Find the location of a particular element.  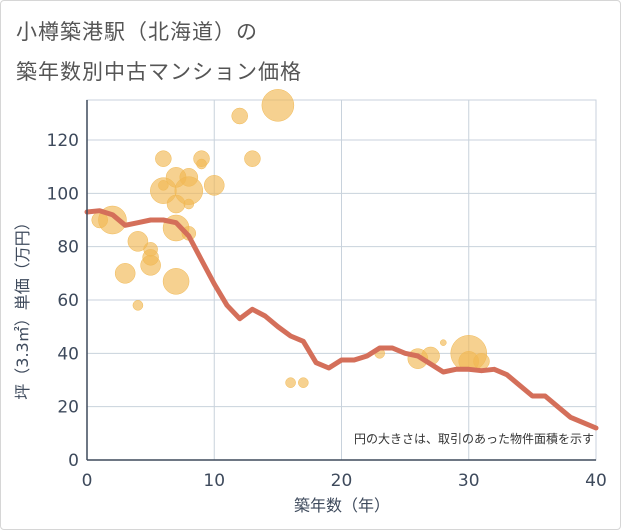

x-tick-label: 10 is located at coordinates (214, 481).